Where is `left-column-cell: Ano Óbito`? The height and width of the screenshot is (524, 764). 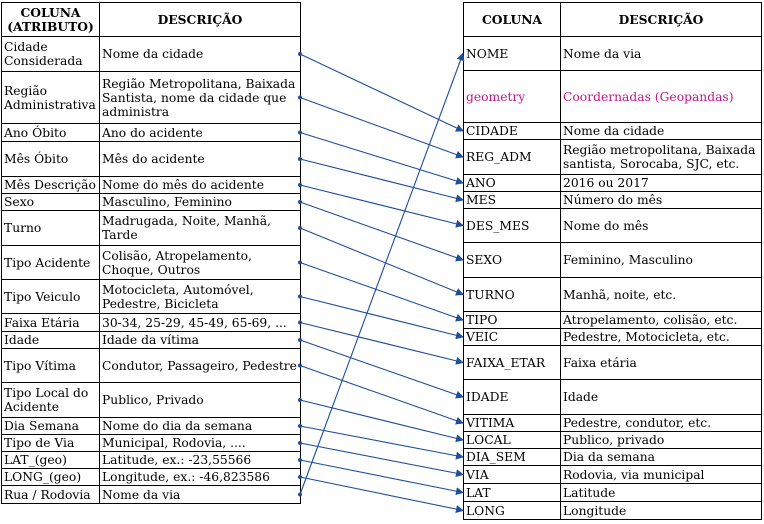
left-column-cell: Ano Óbito is located at coordinates (50, 132).